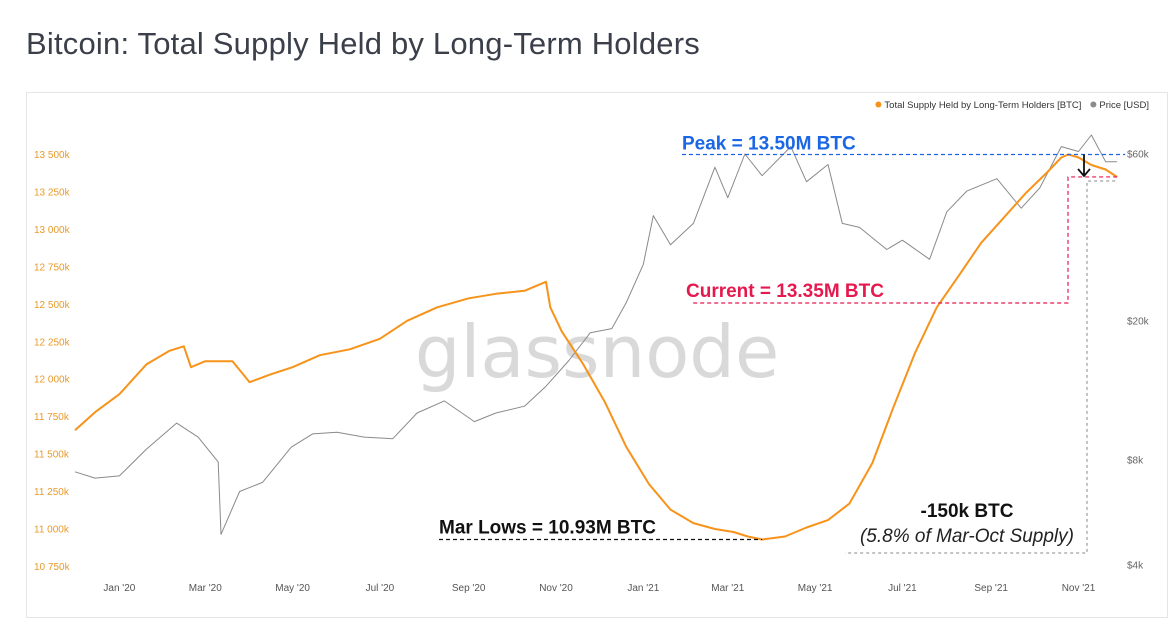  What do you see at coordinates (205, 588) in the screenshot?
I see `x-tick-label: Mar '20` at bounding box center [205, 588].